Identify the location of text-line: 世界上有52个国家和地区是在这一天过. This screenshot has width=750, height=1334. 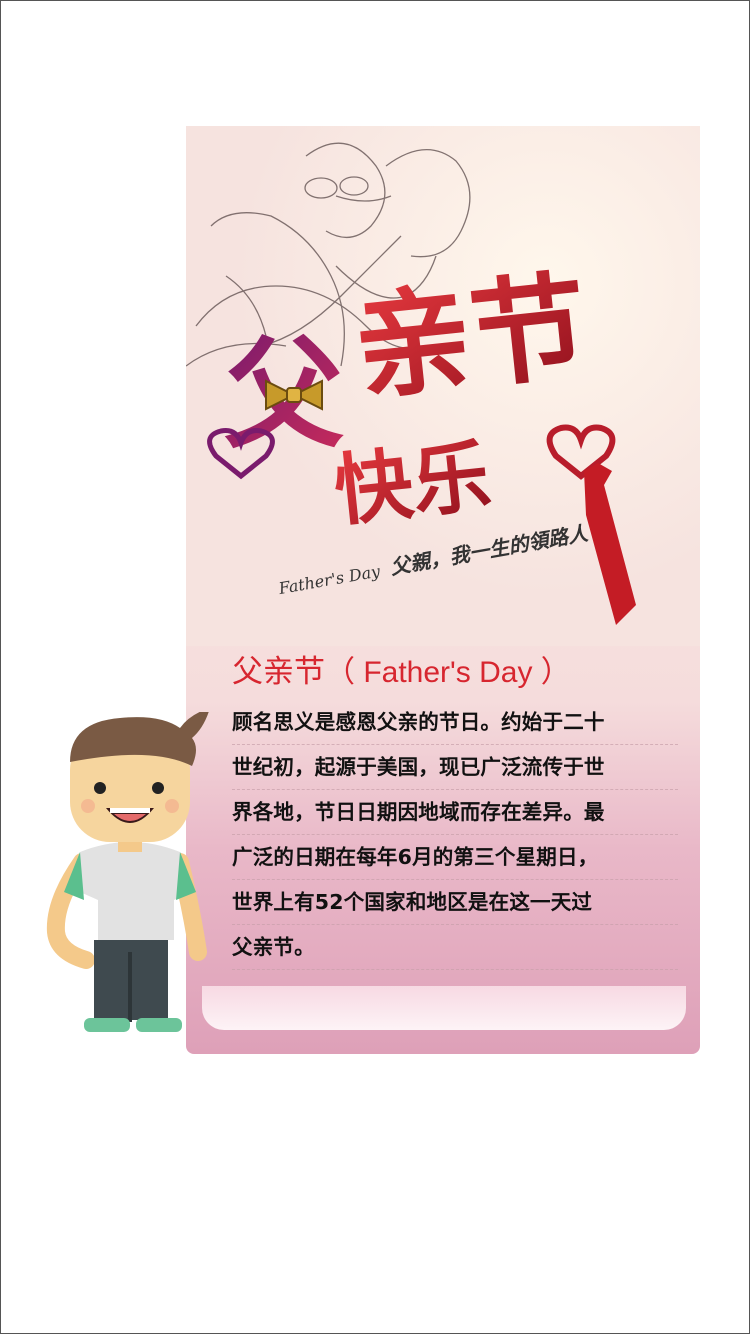
(455, 902).